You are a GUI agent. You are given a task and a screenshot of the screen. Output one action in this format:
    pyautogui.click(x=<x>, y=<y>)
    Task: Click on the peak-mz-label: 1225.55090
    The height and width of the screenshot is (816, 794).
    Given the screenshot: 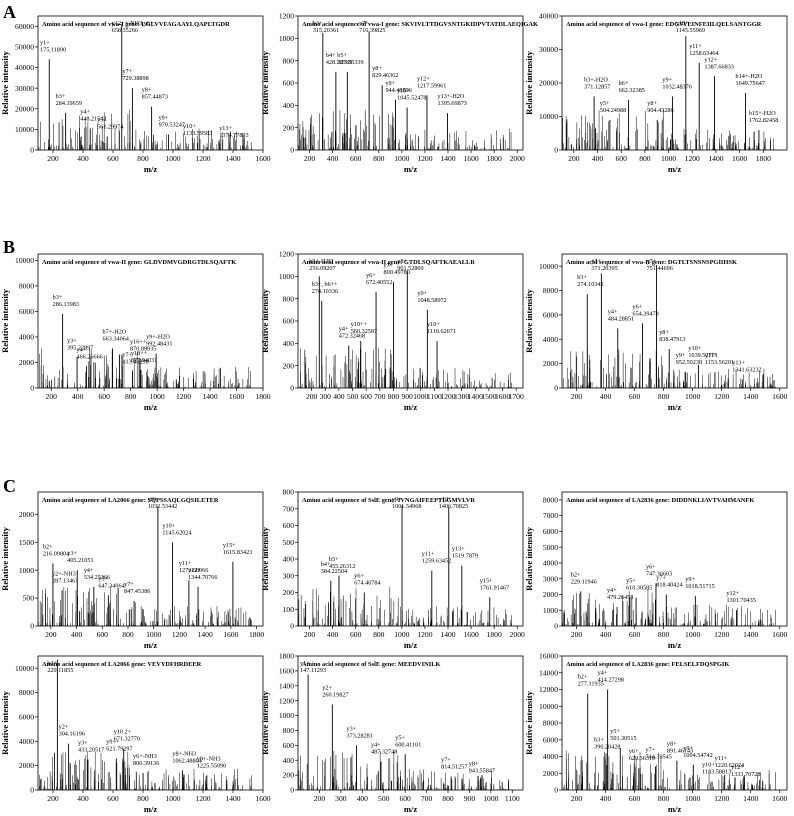 What is the action you would take?
    pyautogui.click(x=211, y=765)
    